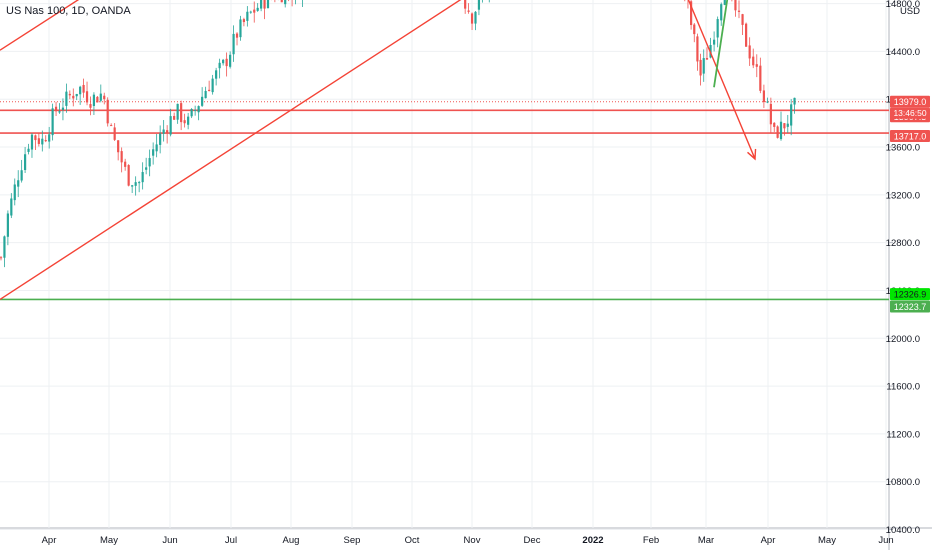  What do you see at coordinates (721, 80) in the screenshot?
I see `downtrend-line` at bounding box center [721, 80].